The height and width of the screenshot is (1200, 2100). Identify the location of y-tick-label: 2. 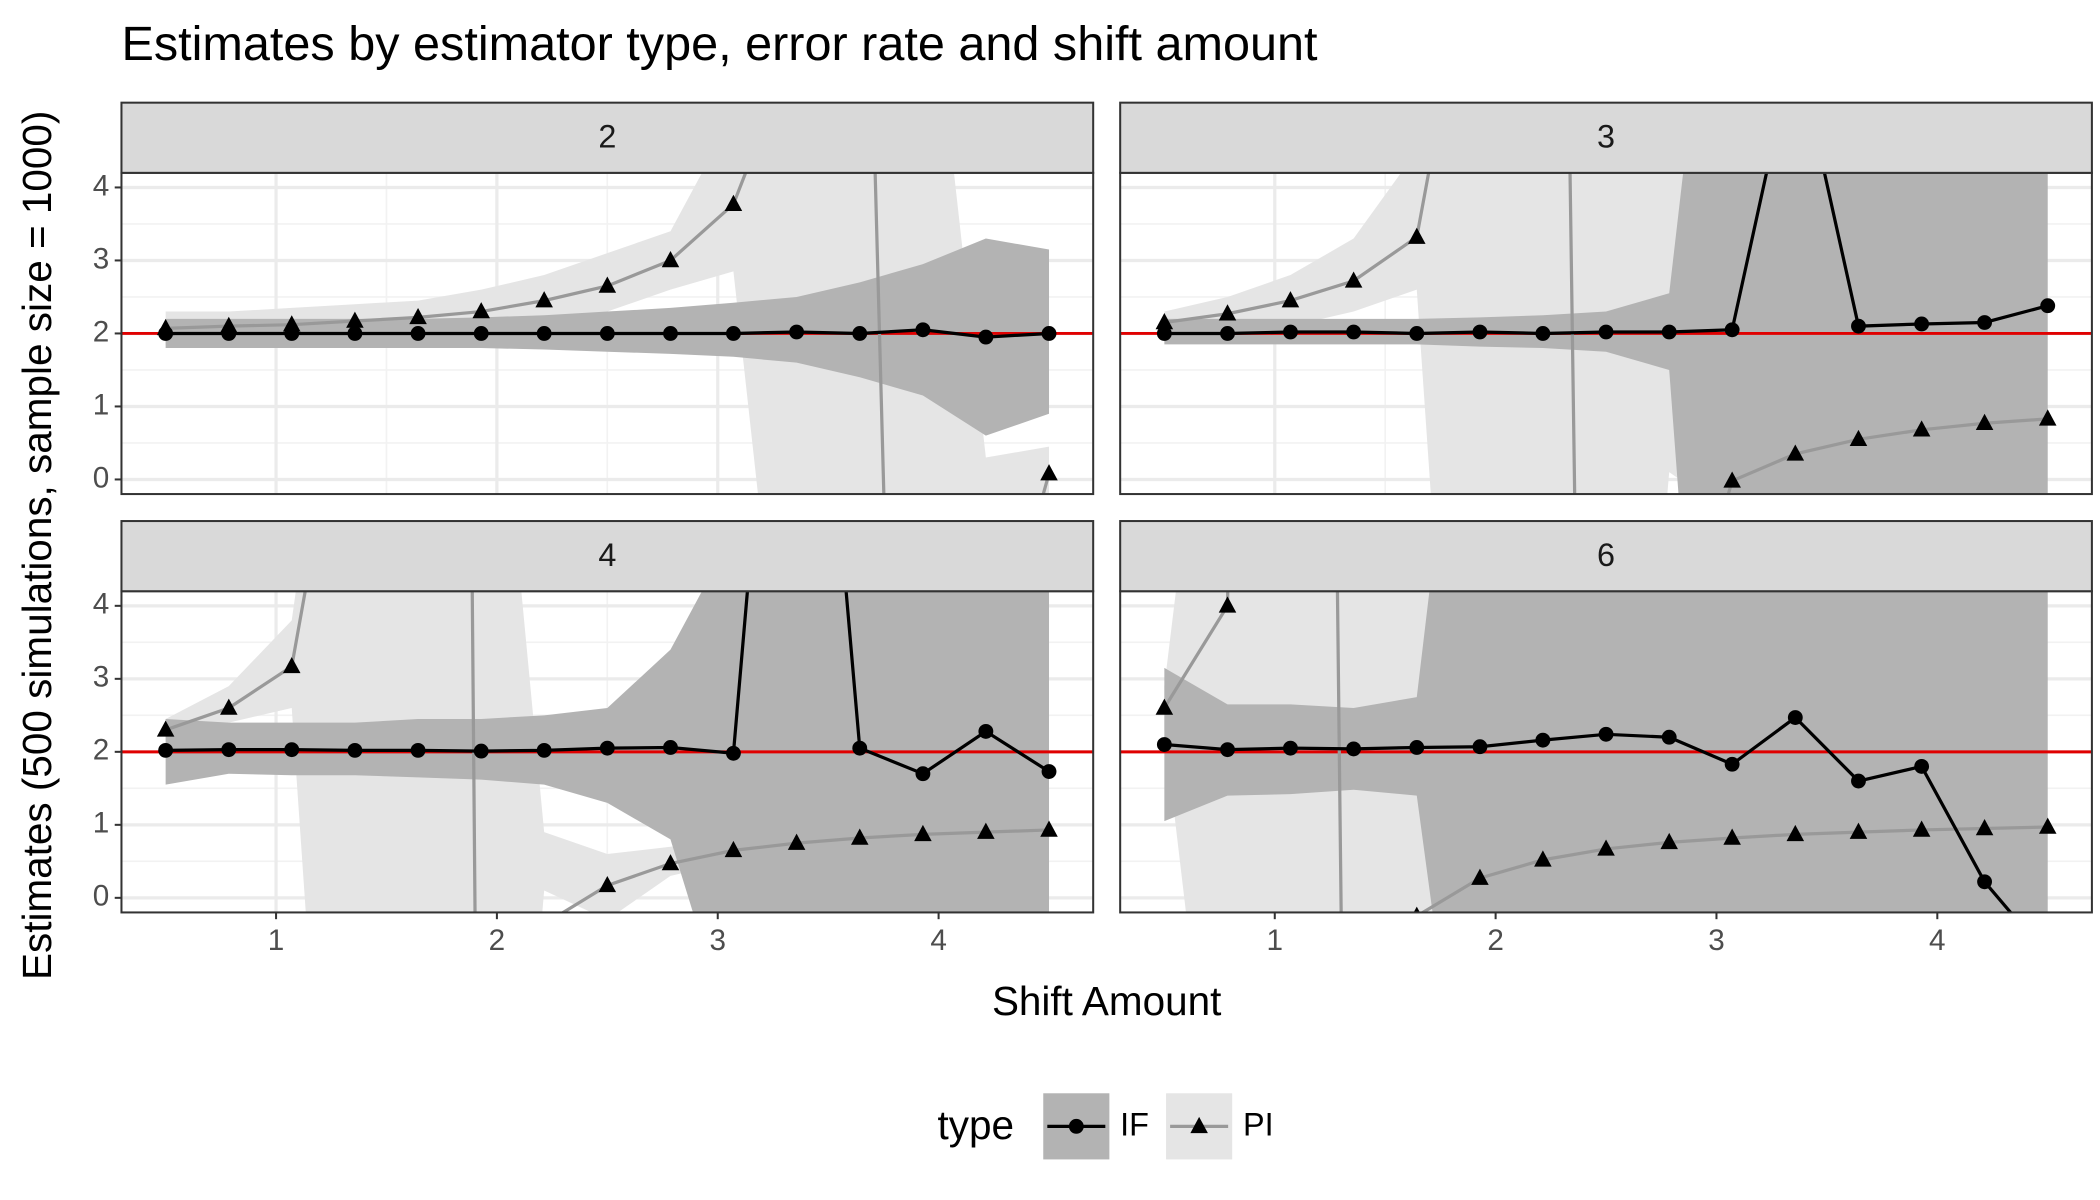
(101, 331).